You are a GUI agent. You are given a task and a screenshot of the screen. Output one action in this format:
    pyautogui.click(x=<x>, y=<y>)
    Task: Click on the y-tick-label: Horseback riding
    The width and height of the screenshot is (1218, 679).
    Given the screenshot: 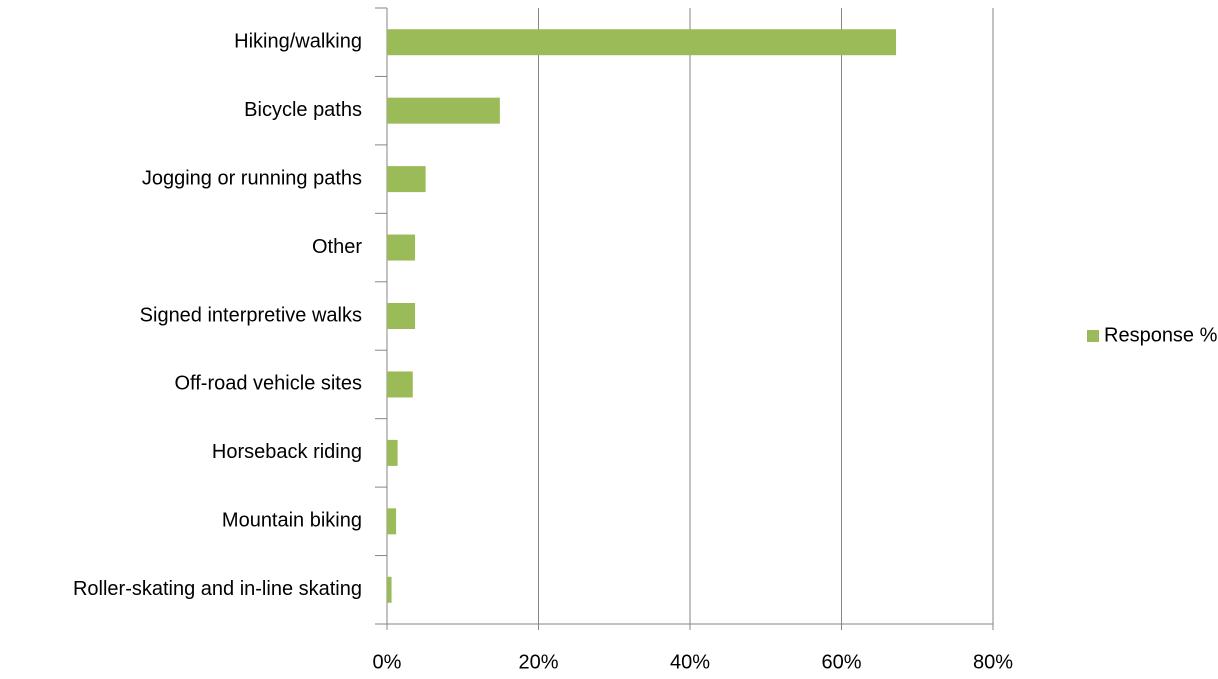 What is the action you would take?
    pyautogui.click(x=287, y=452)
    